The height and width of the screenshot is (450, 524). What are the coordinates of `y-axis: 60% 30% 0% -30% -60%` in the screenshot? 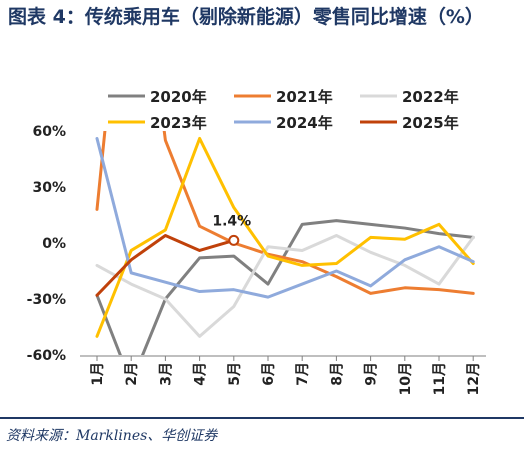 It's located at (46, 244).